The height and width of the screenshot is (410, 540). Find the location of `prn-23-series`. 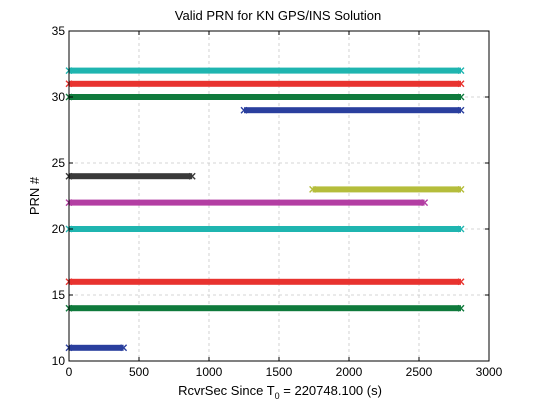

prn-23-series is located at coordinates (387, 189).